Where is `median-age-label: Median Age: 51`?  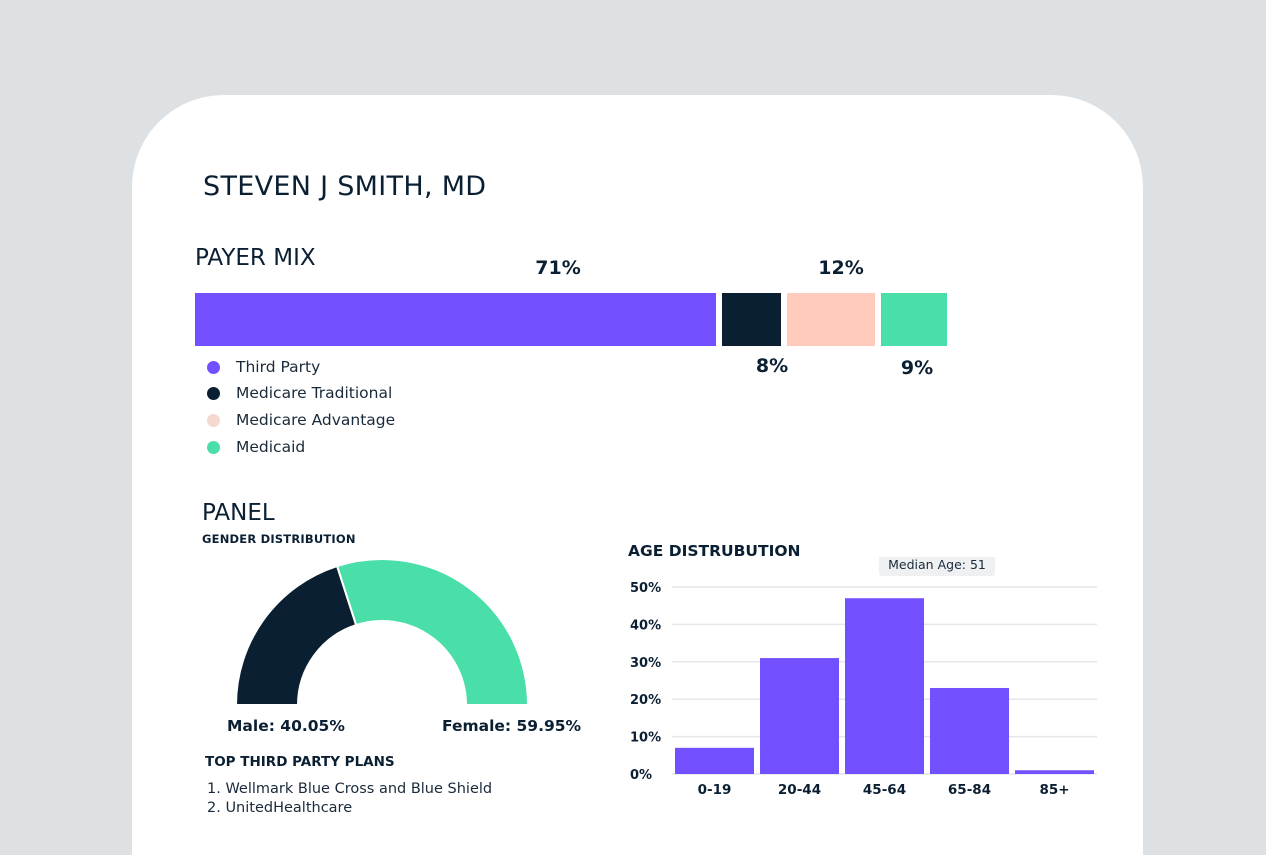 median-age-label: Median Age: 51 is located at coordinates (937, 564).